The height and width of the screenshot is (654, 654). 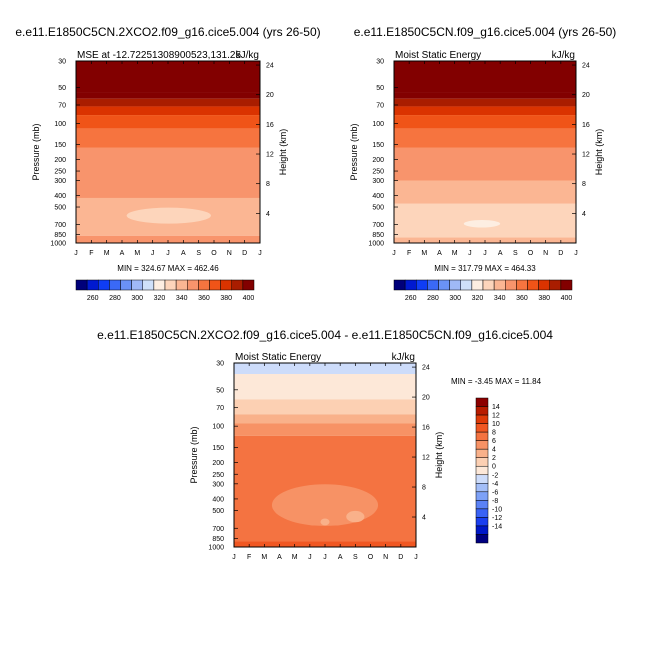 What do you see at coordinates (496, 407) in the screenshot?
I see `colorbar-label: 14` at bounding box center [496, 407].